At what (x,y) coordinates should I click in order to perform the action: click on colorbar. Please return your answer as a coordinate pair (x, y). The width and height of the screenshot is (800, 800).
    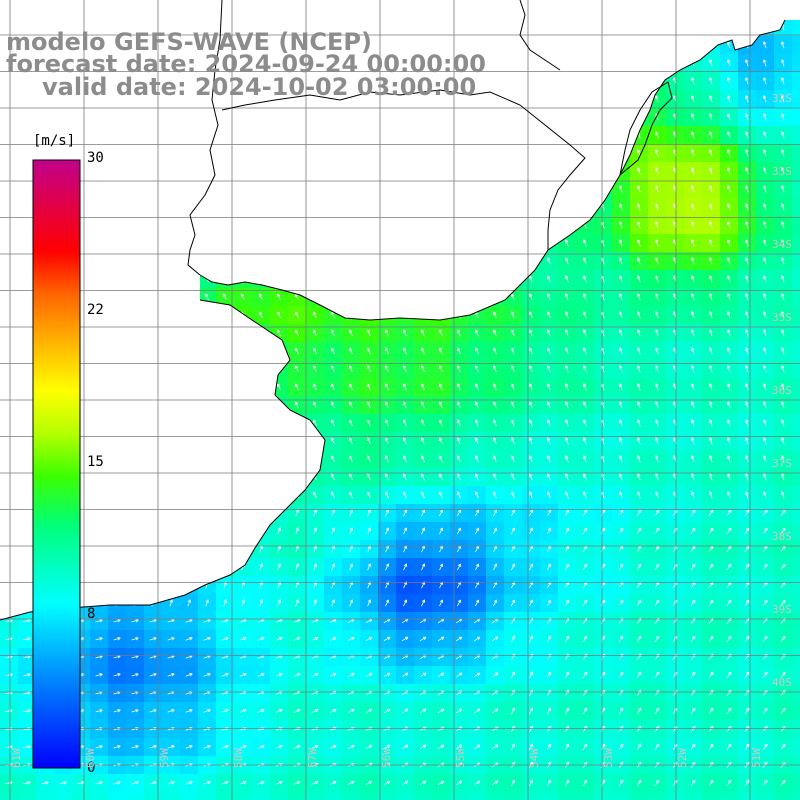
    Looking at the image, I should click on (56, 464).